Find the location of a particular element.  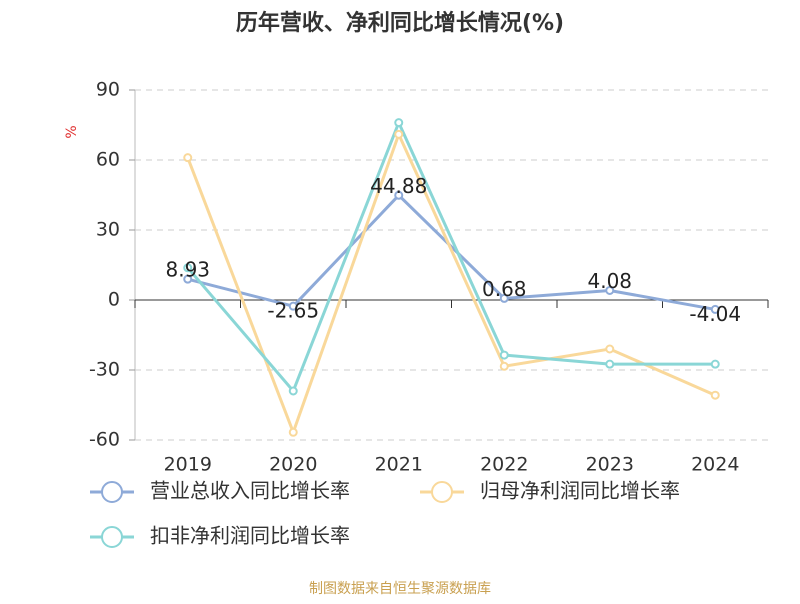

y-tick-label: -60 is located at coordinates (104, 440).